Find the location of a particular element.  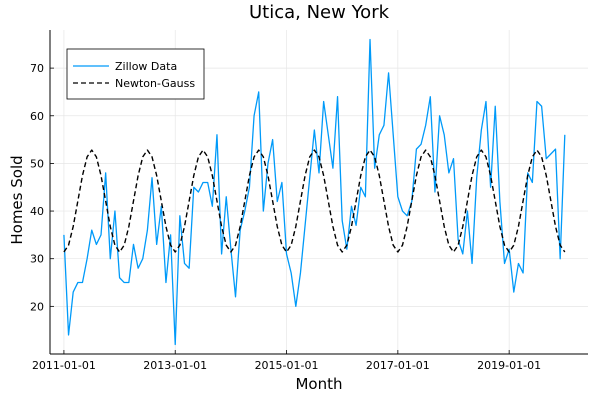

legend-box is located at coordinates (135, 74).